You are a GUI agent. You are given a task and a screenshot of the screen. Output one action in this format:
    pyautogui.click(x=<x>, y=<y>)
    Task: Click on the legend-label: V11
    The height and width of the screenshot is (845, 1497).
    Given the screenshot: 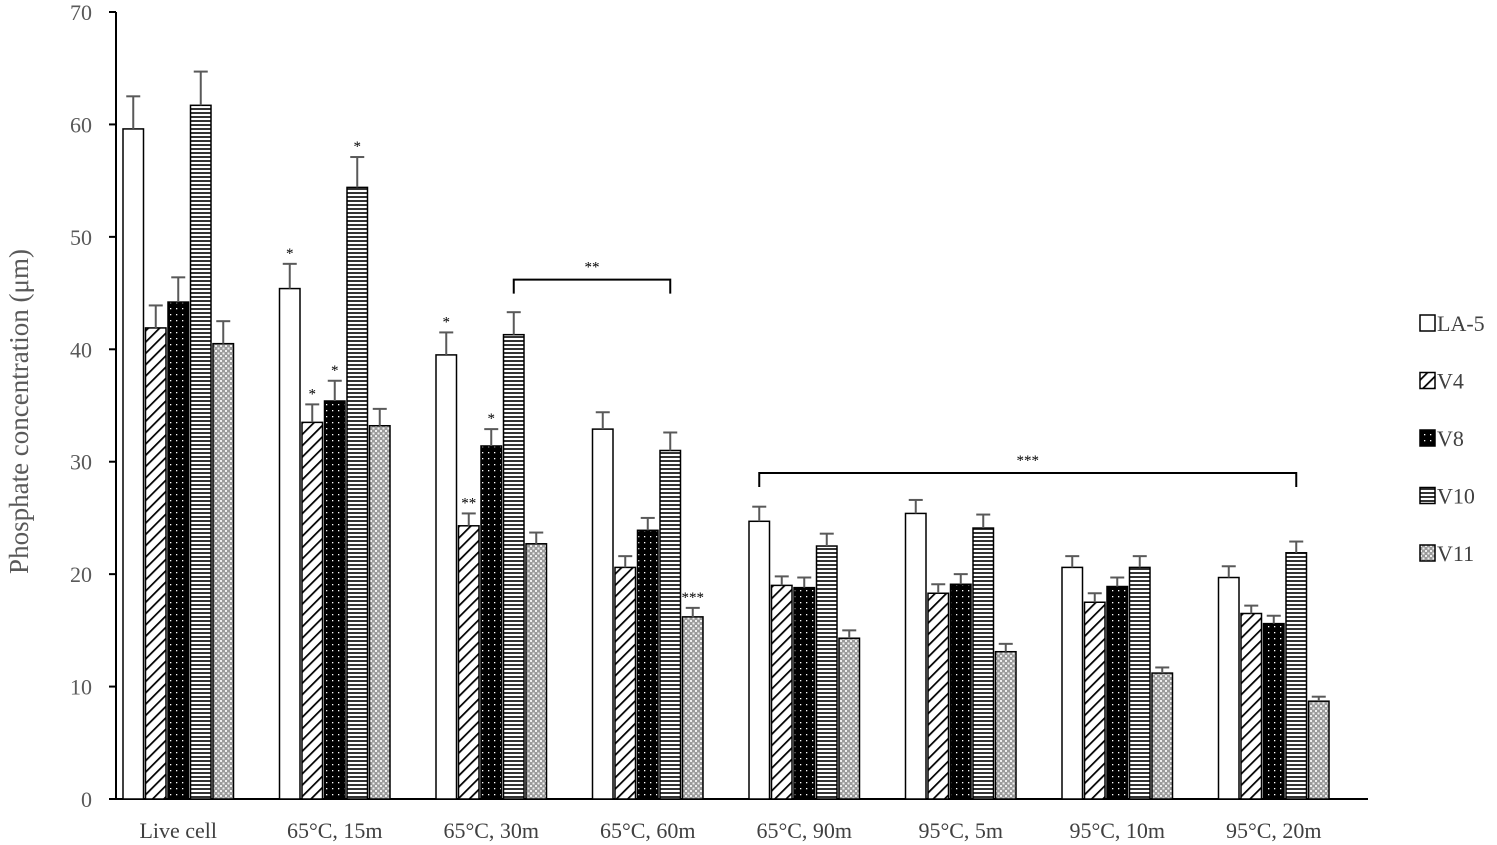 What is the action you would take?
    pyautogui.click(x=1455, y=553)
    